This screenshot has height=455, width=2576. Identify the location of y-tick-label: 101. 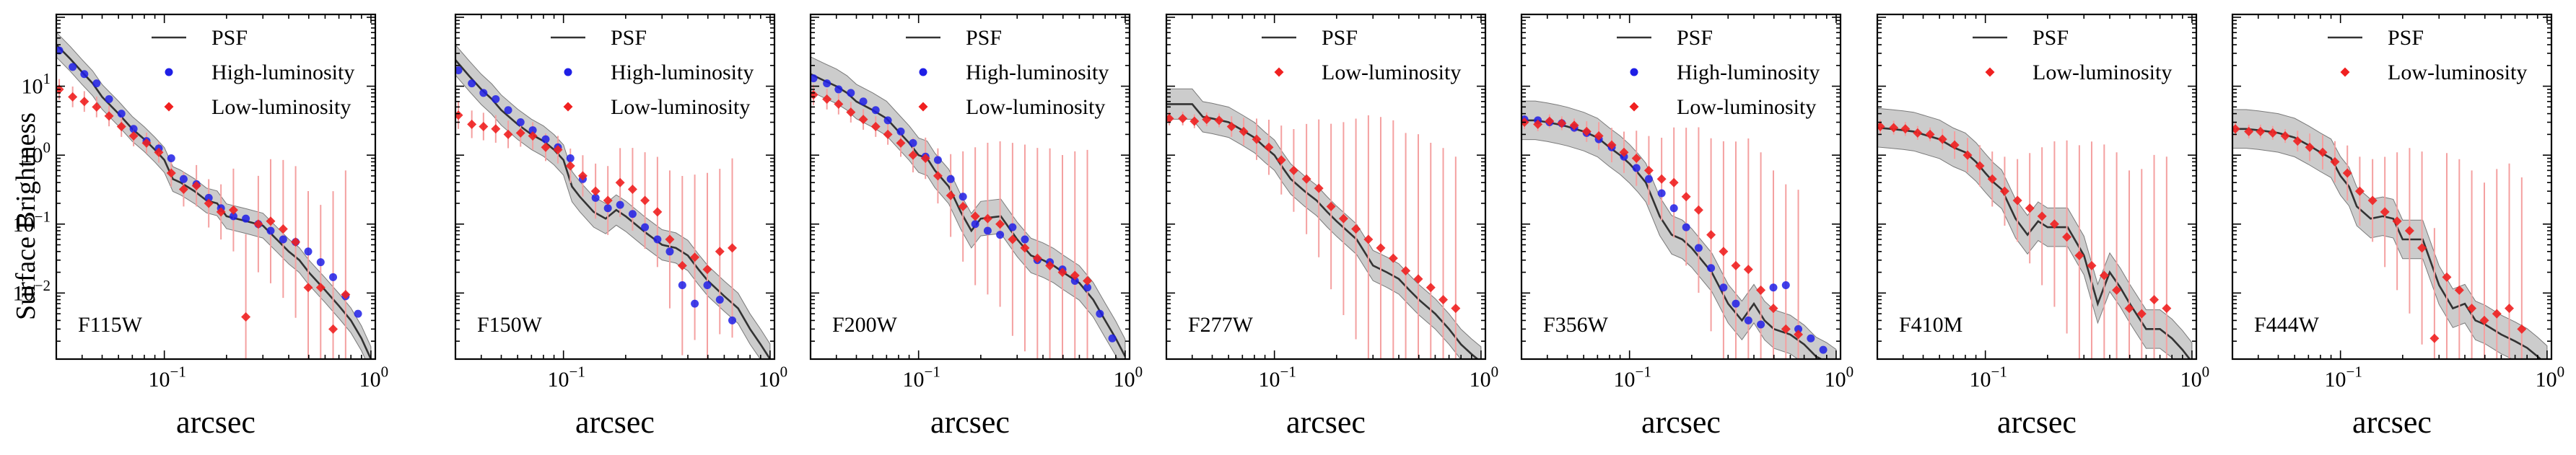
(36, 84).